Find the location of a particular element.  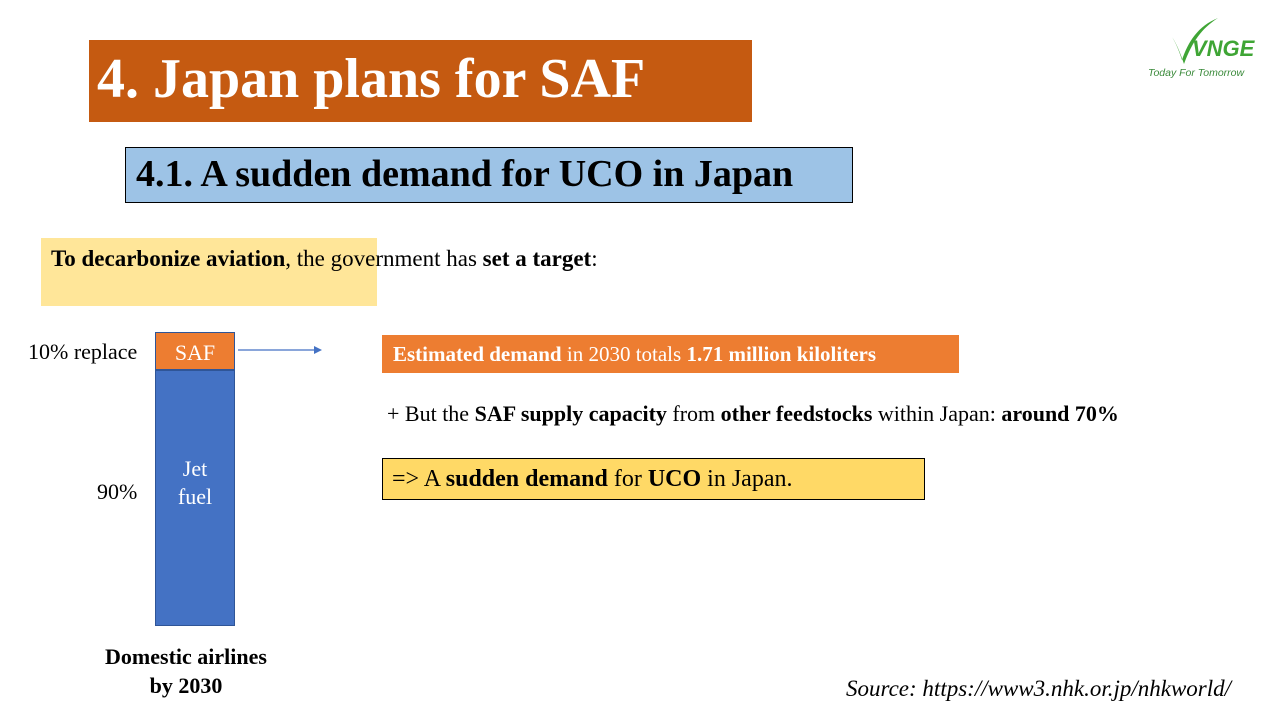

target-note-bold-2: set a target is located at coordinates (537, 258).